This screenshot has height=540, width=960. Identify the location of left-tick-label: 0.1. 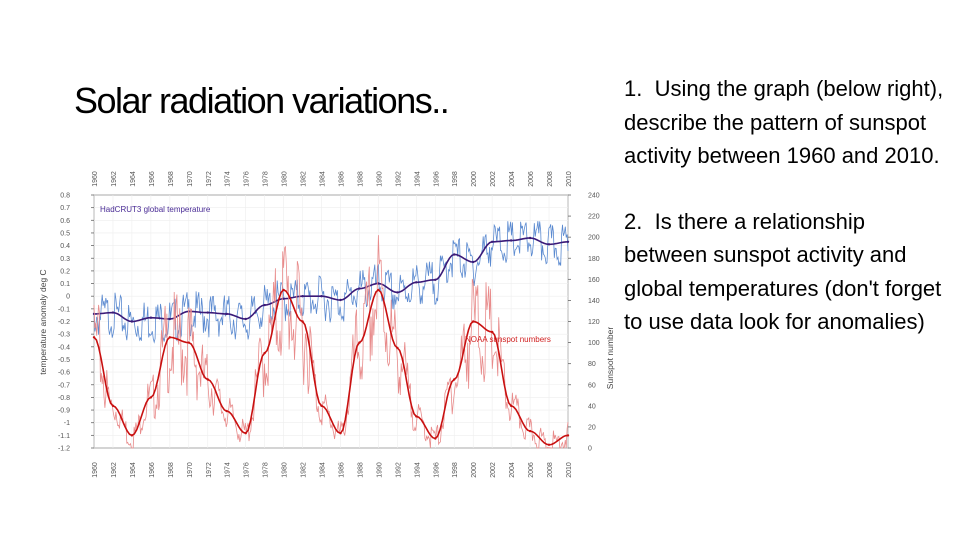
(65, 284).